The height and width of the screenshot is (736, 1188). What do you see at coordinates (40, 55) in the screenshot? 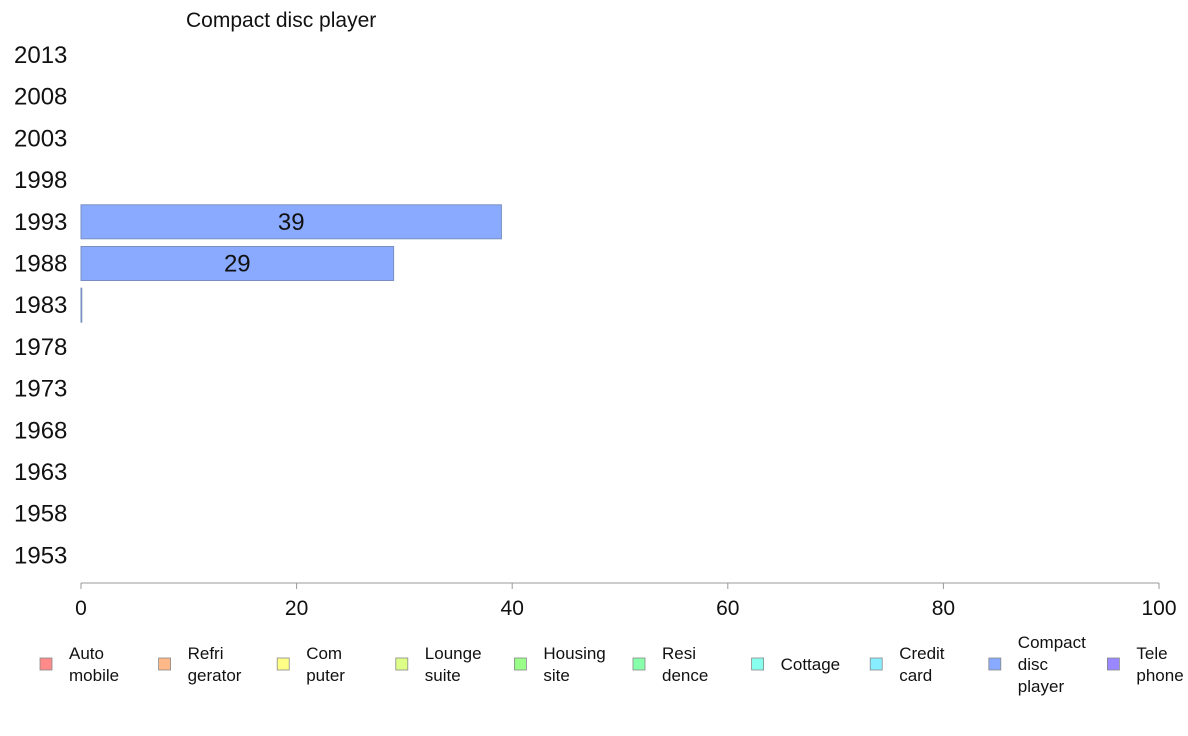
I see `y-tick-label: 2013` at bounding box center [40, 55].